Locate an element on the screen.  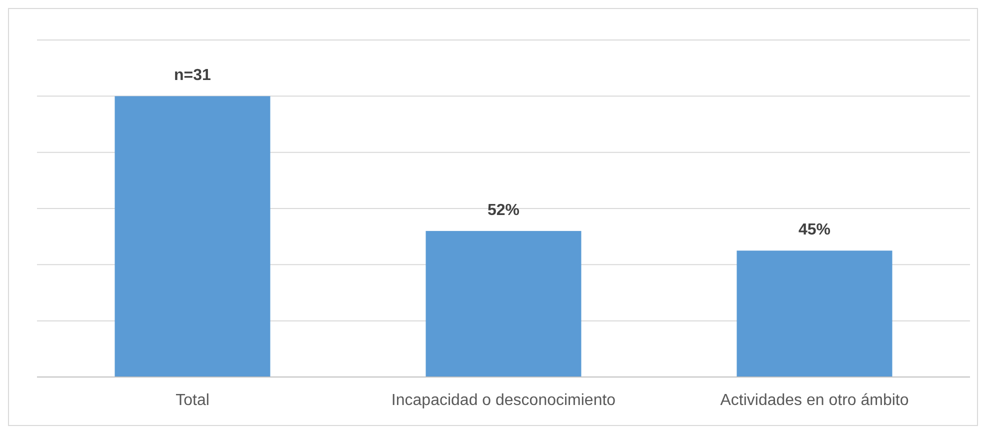
data-label: 45% is located at coordinates (814, 230).